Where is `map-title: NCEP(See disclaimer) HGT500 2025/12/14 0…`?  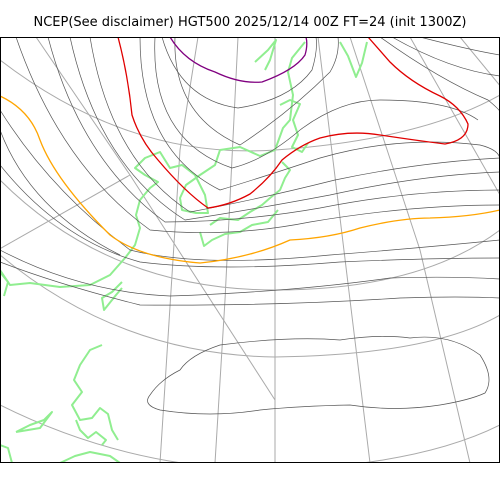 map-title: NCEP(See disclaimer) HGT500 2025/12/14 0… is located at coordinates (250, 22).